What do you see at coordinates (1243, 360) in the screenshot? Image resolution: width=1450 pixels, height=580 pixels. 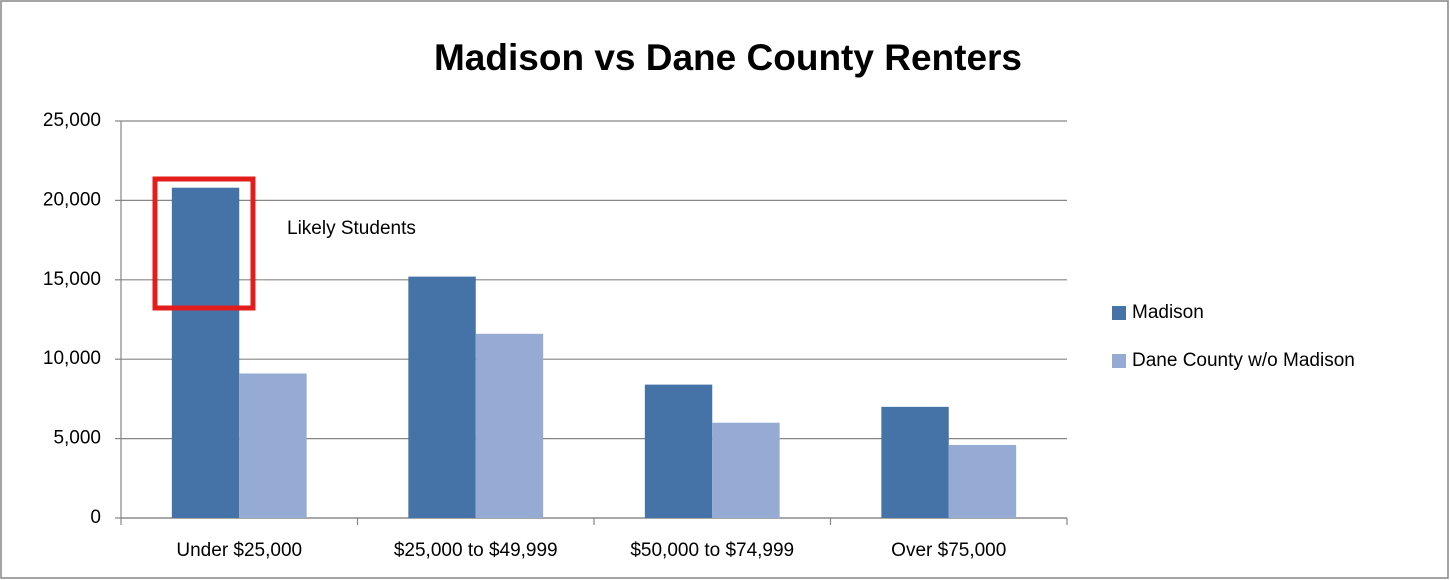 I see `legend-label: Dane County w/o Madison` at bounding box center [1243, 360].